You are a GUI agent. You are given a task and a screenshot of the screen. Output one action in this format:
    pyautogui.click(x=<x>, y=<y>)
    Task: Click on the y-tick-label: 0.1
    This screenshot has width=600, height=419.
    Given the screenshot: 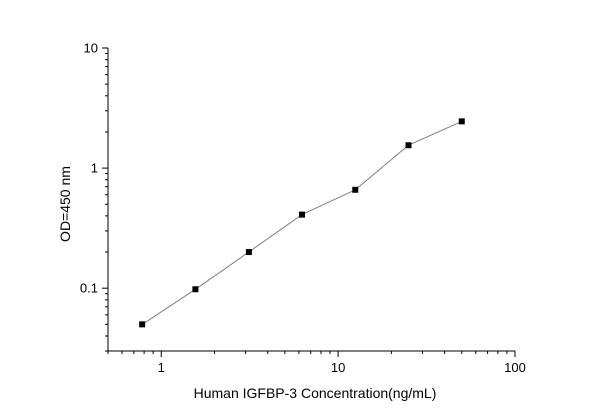 What is the action you would take?
    pyautogui.click(x=89, y=288)
    